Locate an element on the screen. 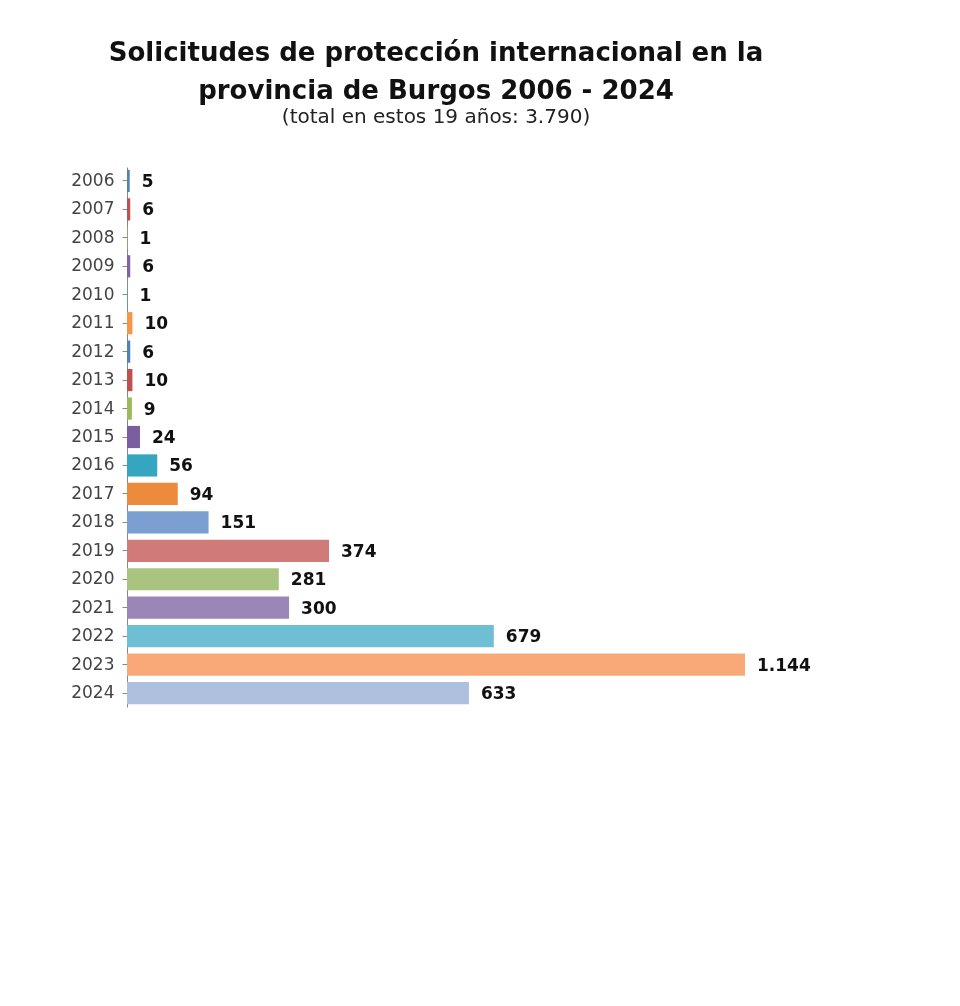 This screenshot has width=960, height=1006. y-tick-label: 2011 is located at coordinates (93, 322).